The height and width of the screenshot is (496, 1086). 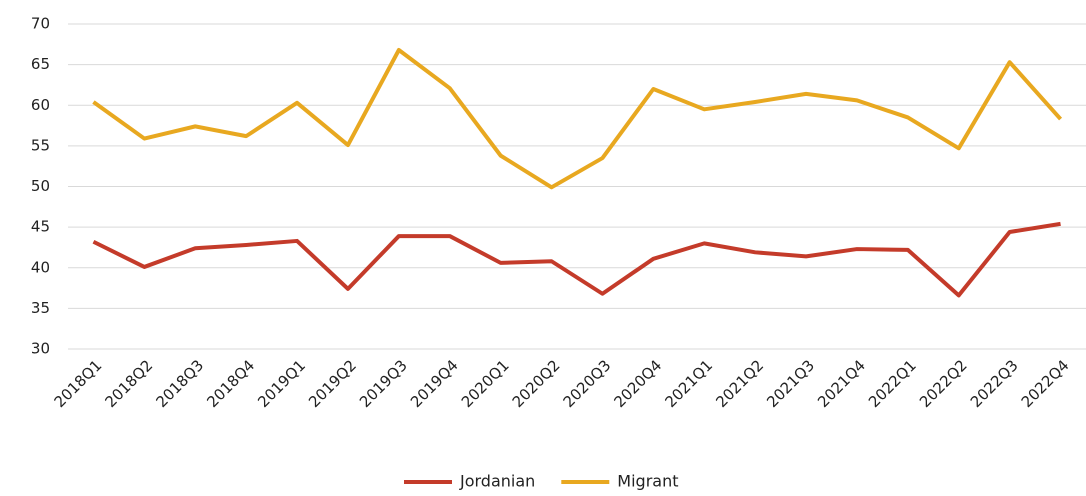 What do you see at coordinates (230, 383) in the screenshot?
I see `x-tick-label: 2018Q4` at bounding box center [230, 383].